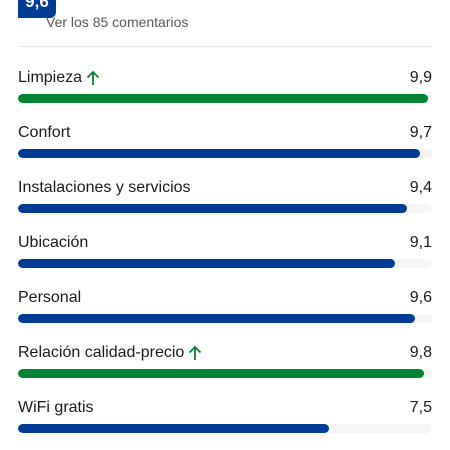  I want to click on rating-item-instalaciones: Instalaciones y servicios 9,4, so click(225, 203).